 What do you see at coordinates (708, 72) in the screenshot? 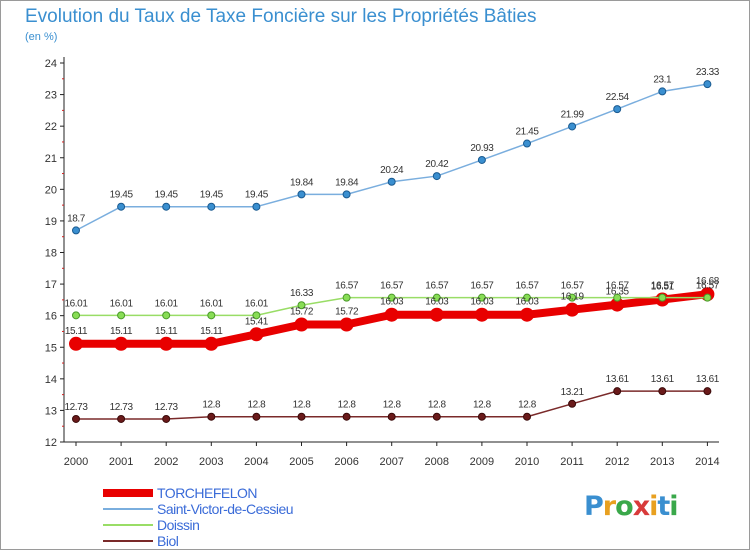
I see `data-label-saint-victor-de-cessieu: 23.33` at bounding box center [708, 72].